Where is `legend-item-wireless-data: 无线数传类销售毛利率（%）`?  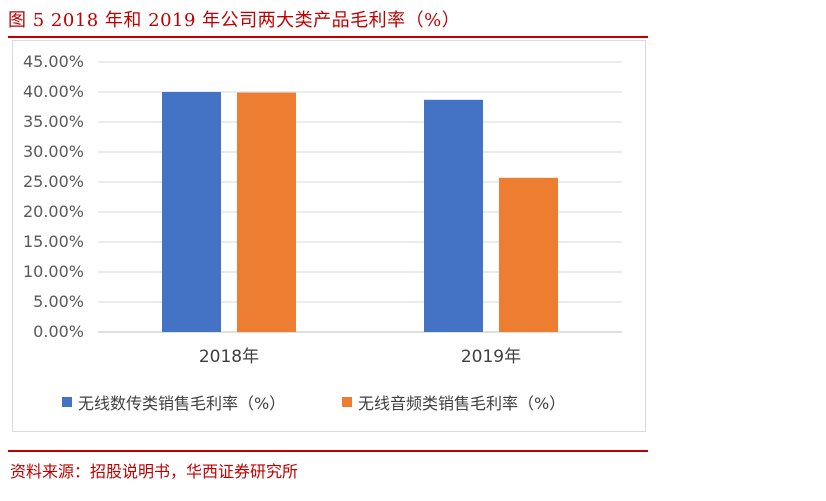 legend-item-wireless-data: 无线数传类销售毛利率（%） is located at coordinates (173, 402).